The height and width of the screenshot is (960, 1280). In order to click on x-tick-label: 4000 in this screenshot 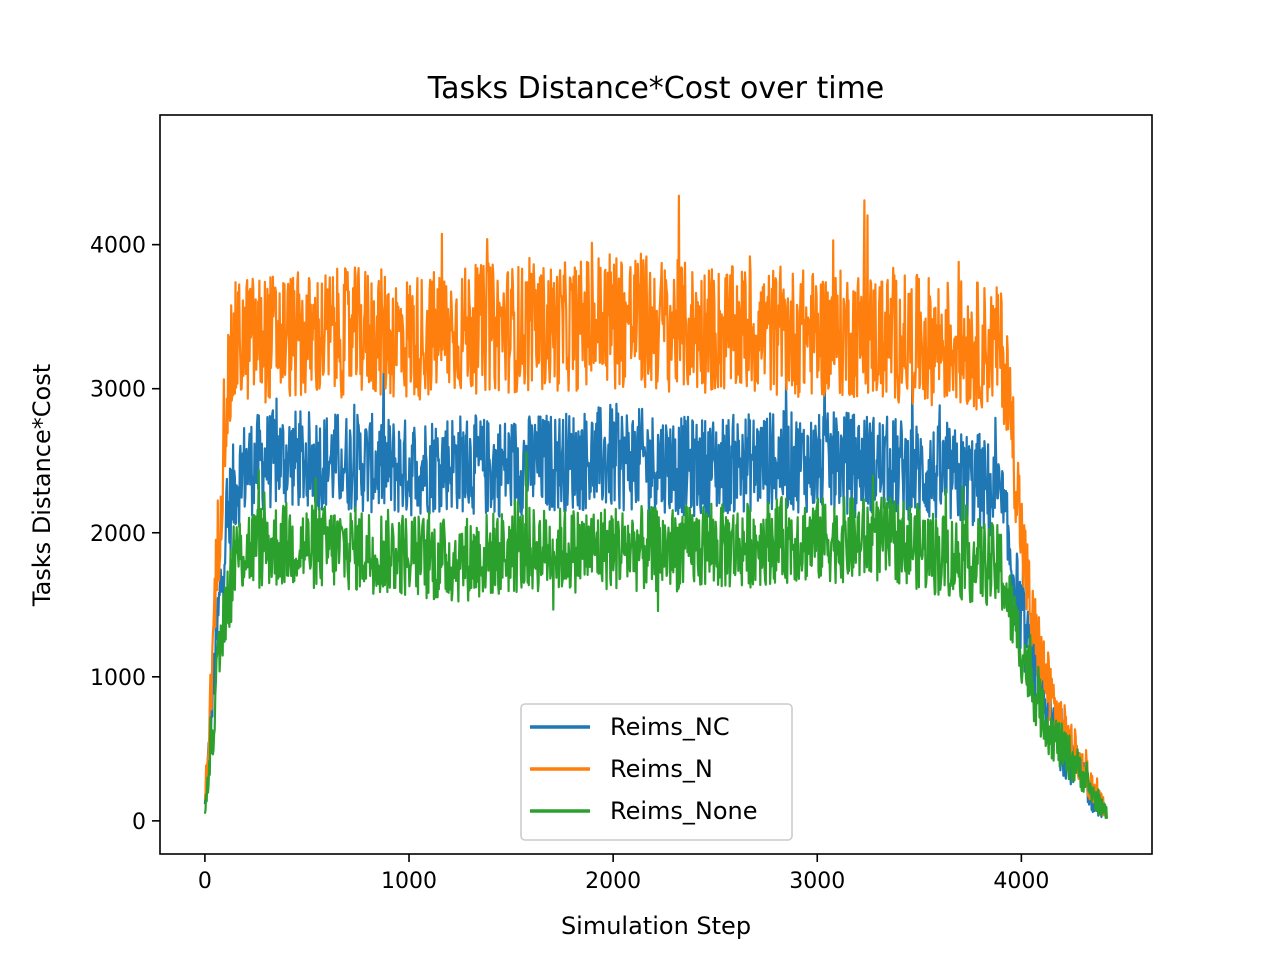, I will do `click(1021, 881)`.